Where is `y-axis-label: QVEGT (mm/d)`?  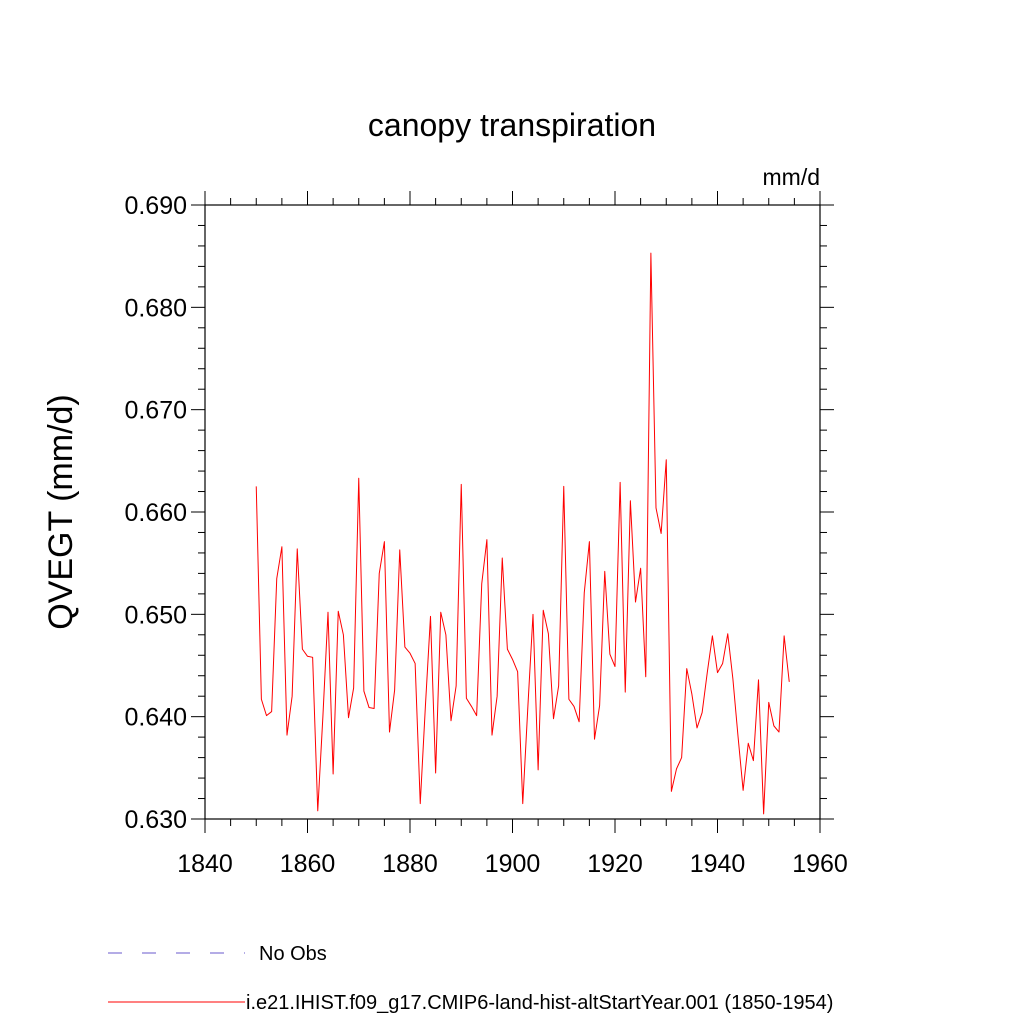
y-axis-label: QVEGT (mm/d) is located at coordinates (61, 512).